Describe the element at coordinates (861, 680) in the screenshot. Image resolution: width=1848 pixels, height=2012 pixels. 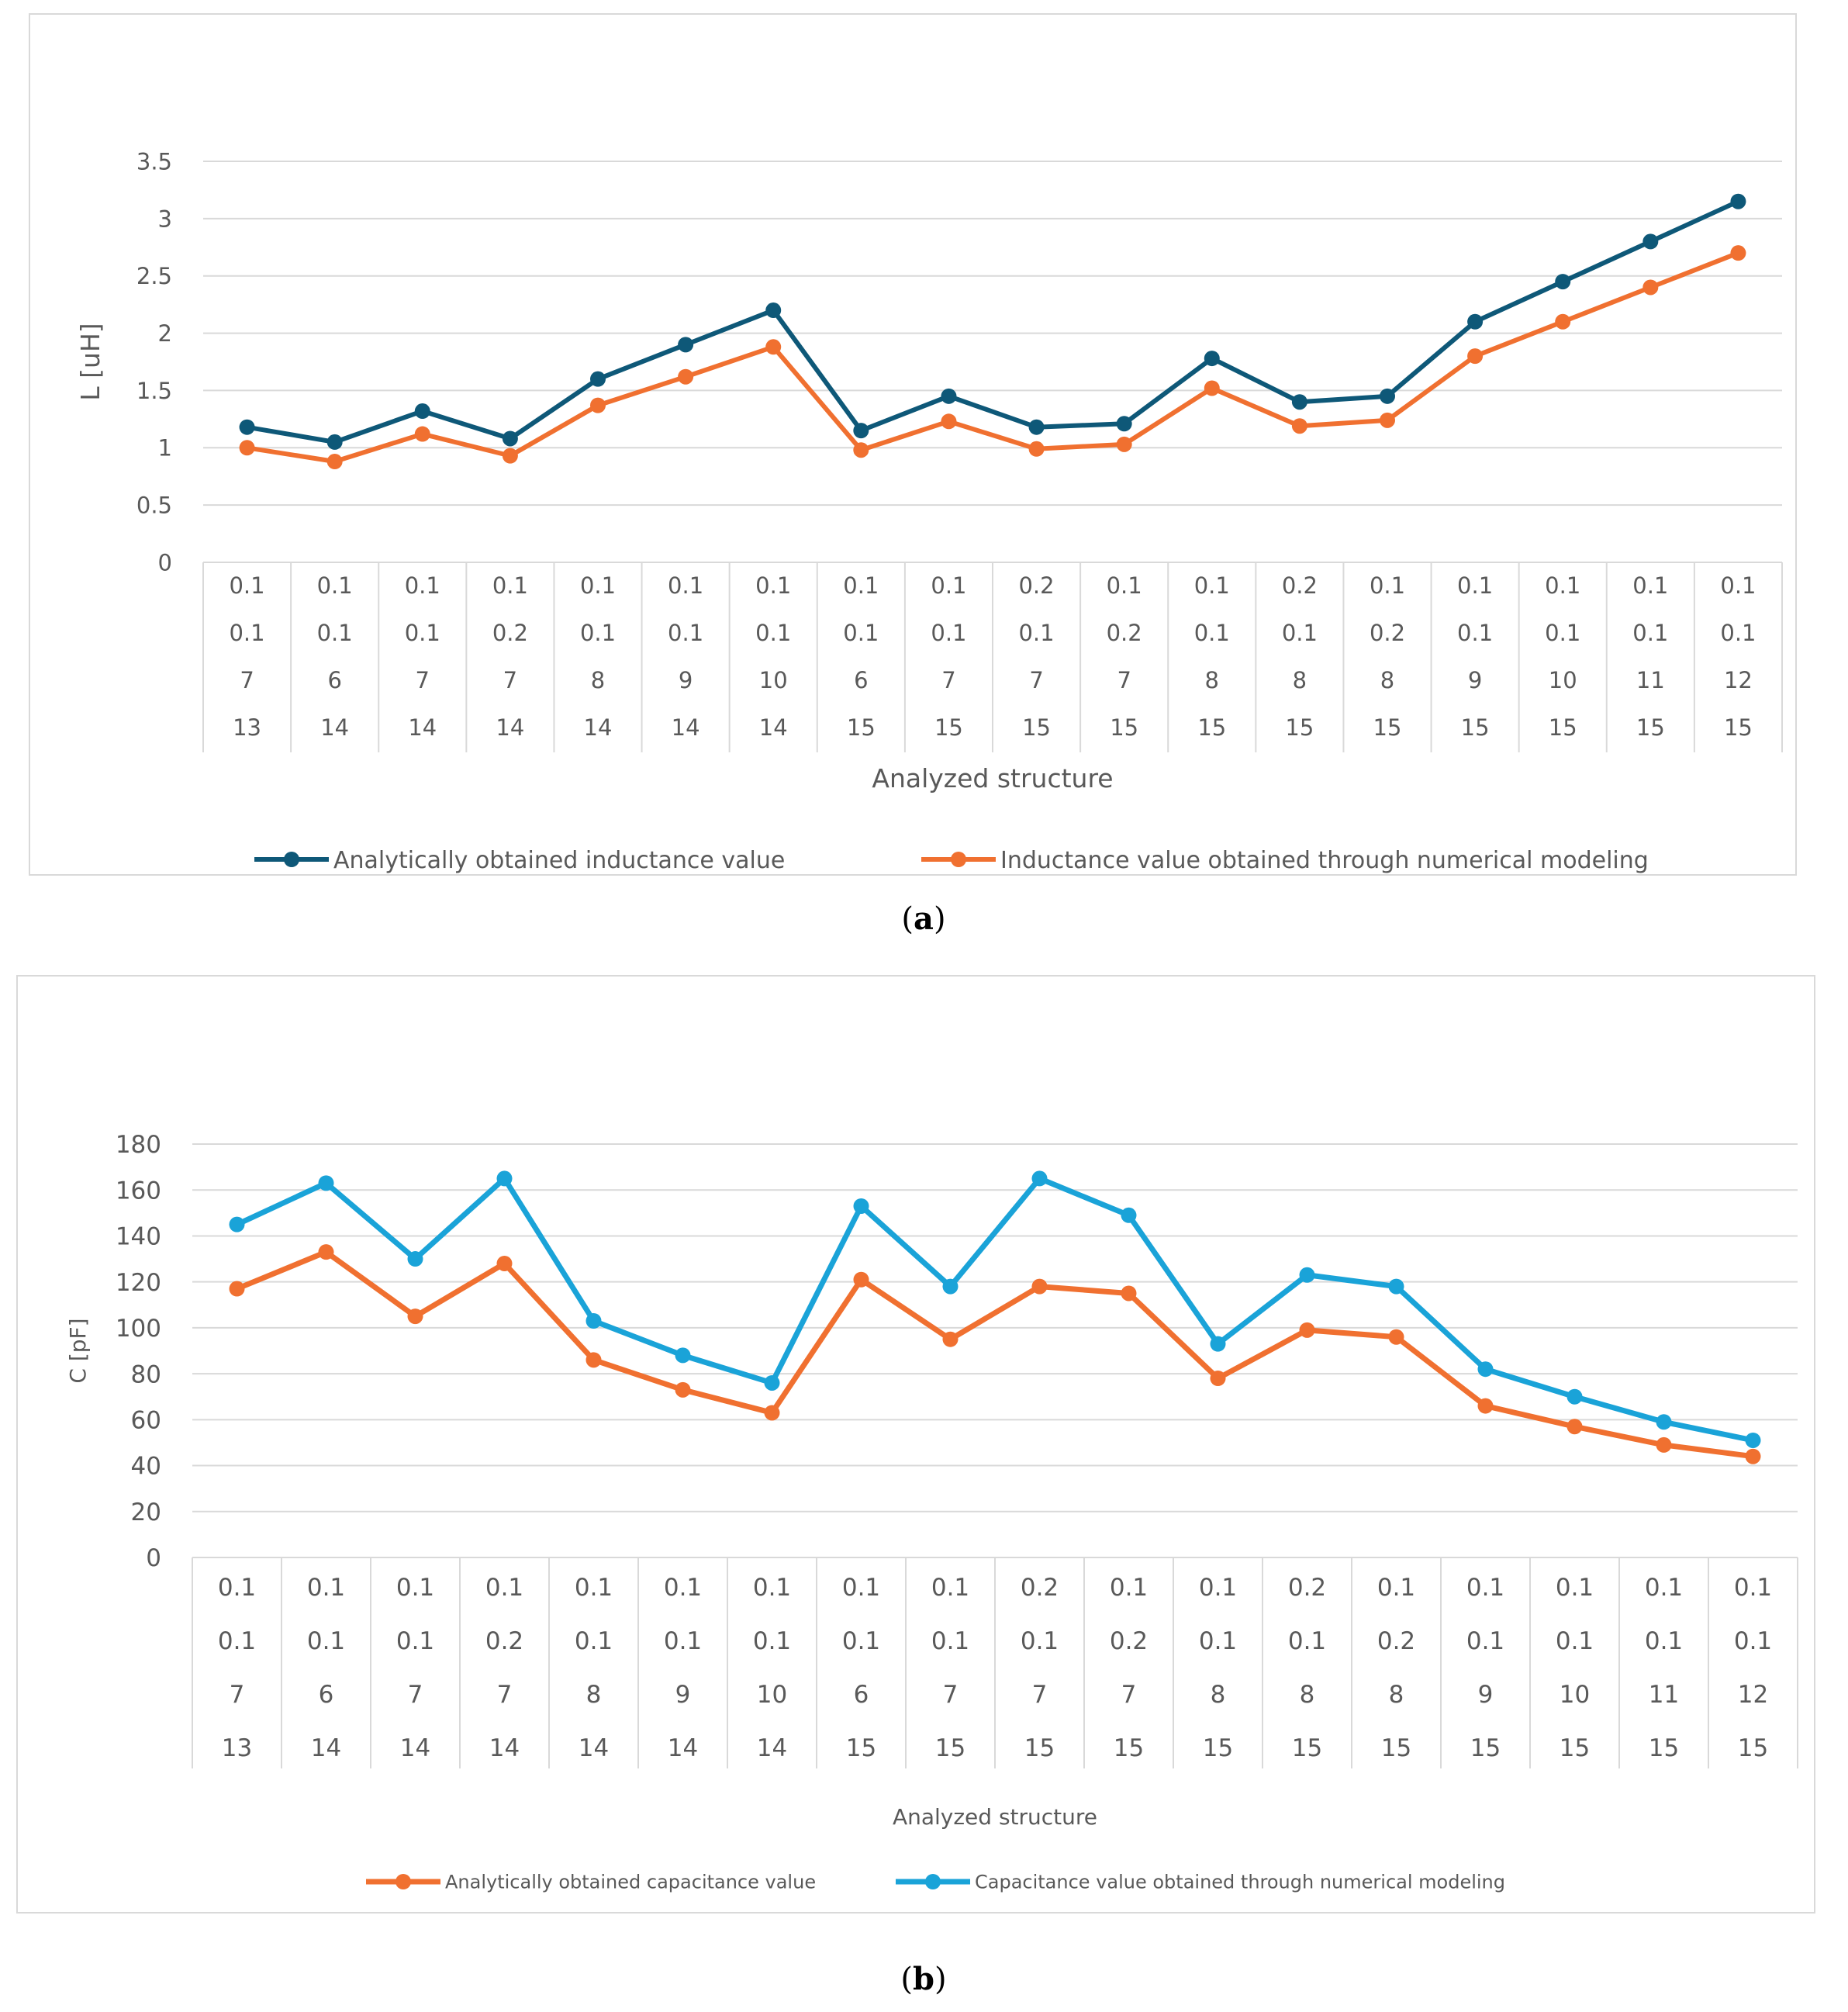
I see `x-tick-label: 6` at that location.